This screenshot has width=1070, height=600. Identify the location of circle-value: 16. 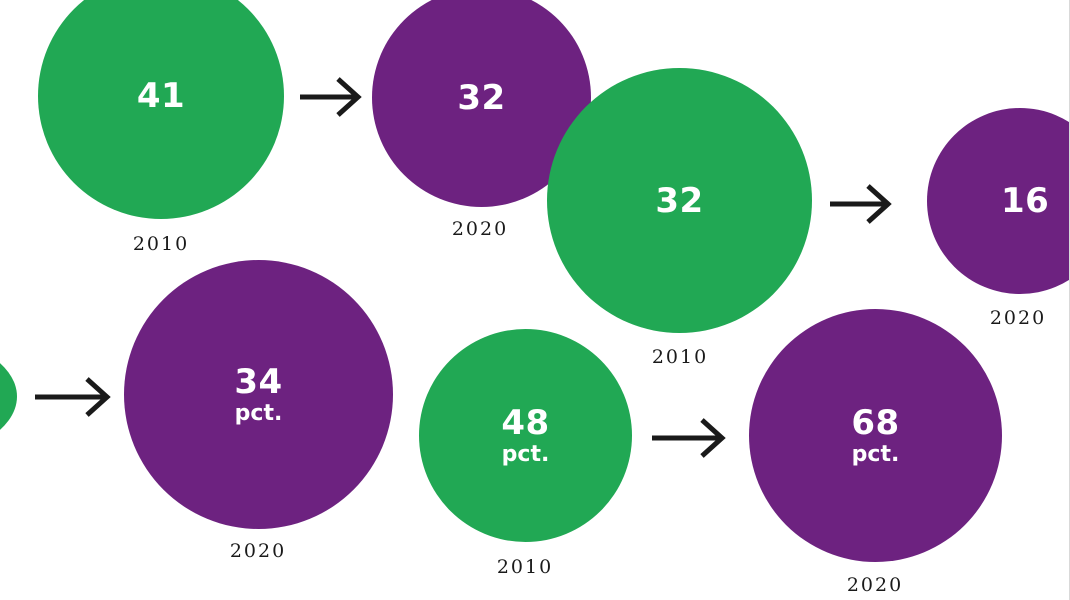
(1025, 201).